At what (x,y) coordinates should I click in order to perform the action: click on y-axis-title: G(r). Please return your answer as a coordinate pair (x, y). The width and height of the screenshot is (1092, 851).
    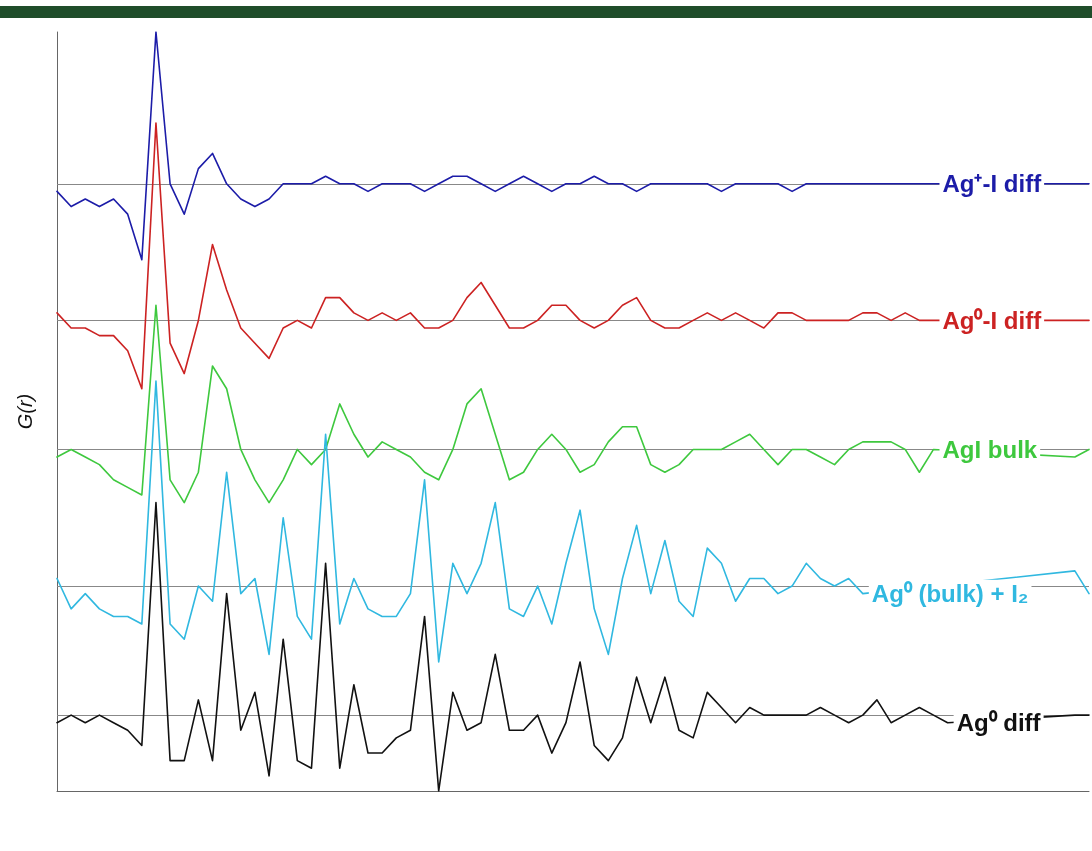
    Looking at the image, I should click on (25, 411).